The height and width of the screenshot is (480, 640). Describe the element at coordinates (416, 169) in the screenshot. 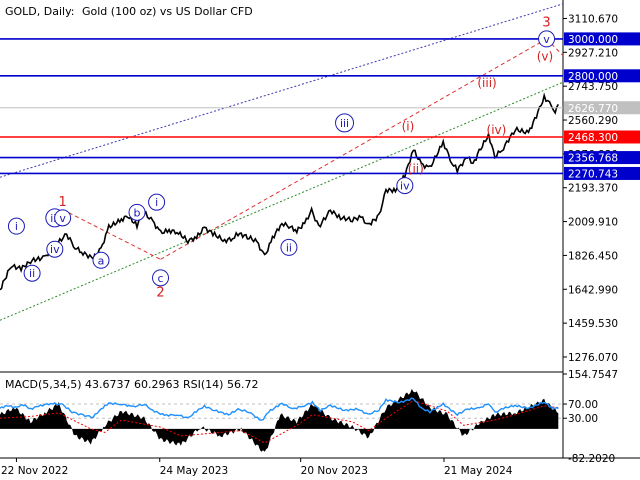

I see `wave-label: (ii)` at that location.